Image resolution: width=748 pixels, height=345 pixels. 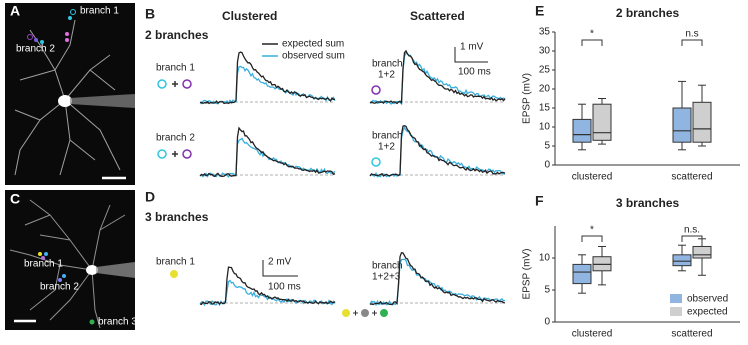 What do you see at coordinates (545, 108) in the screenshot?
I see `y-tick-label: 15` at bounding box center [545, 108].